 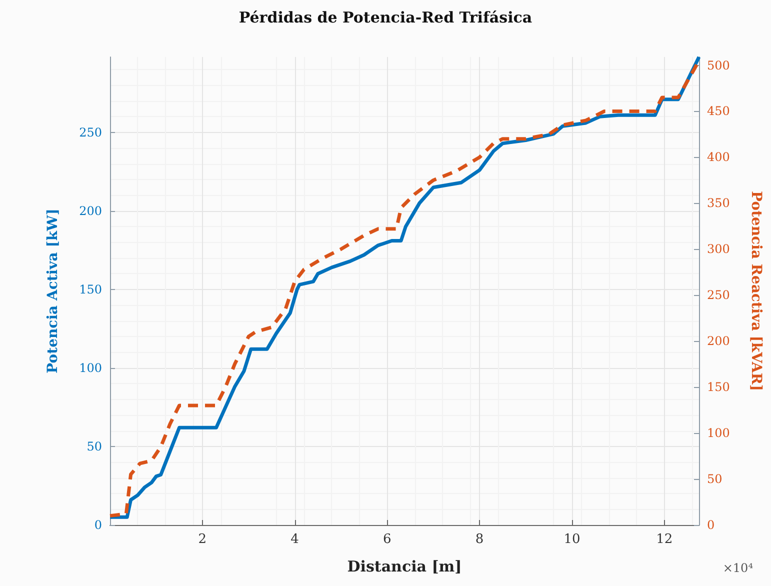 What do you see at coordinates (479, 539) in the screenshot?
I see `x-tick-label: 8` at bounding box center [479, 539].